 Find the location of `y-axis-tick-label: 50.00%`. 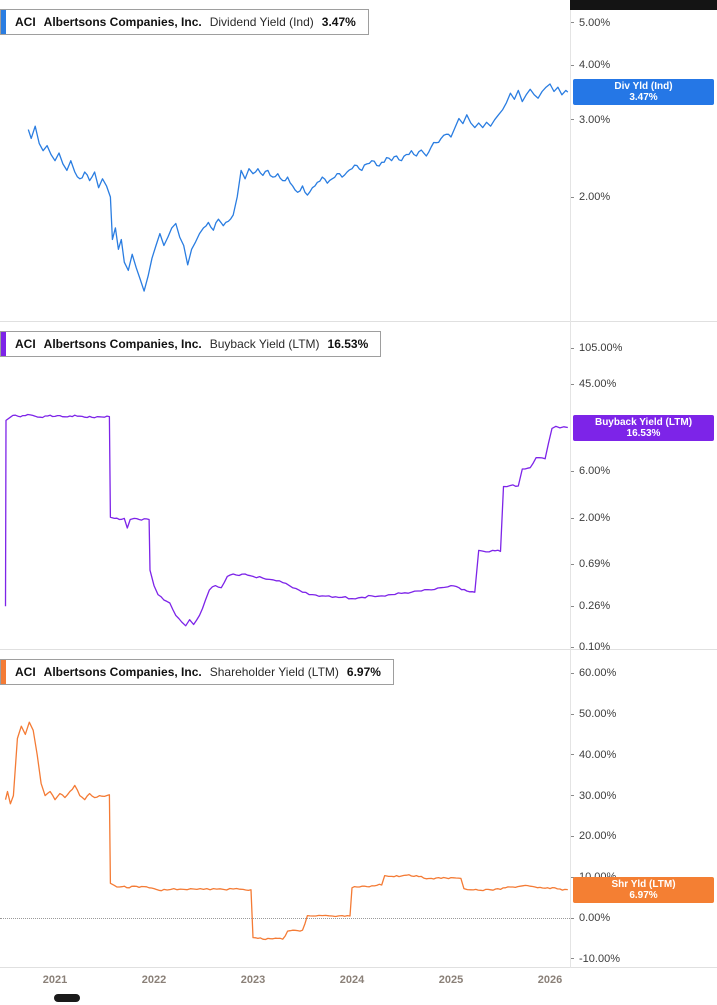

y-axis-tick-label: 50.00% is located at coordinates (598, 714).